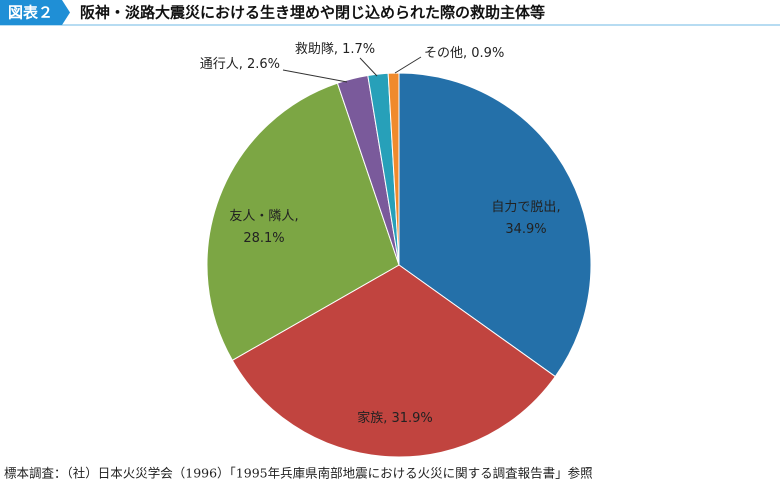  Describe the element at coordinates (358, 49) in the screenshot. I see `value-label: 1.7%` at that location.